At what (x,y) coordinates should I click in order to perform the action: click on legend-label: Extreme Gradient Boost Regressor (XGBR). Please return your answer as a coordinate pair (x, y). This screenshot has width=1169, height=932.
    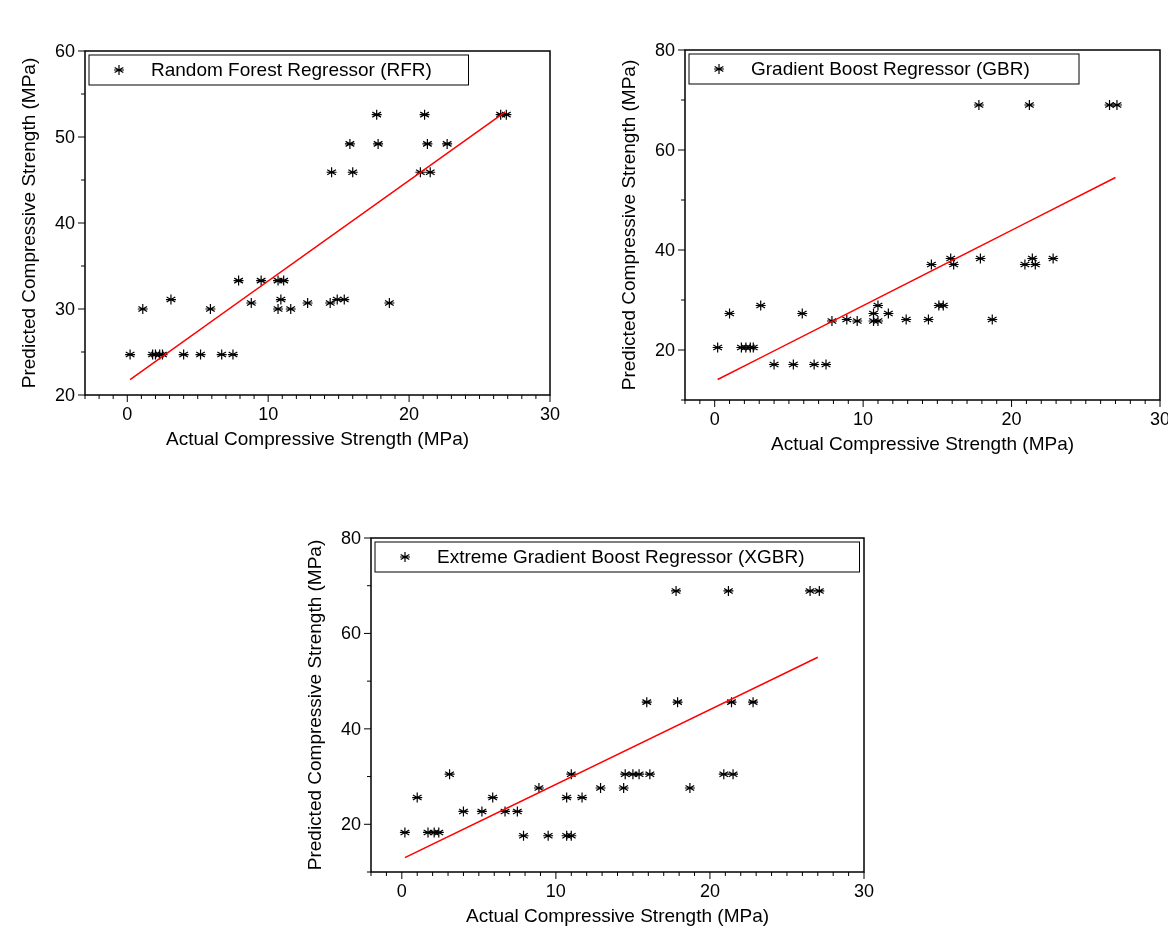
    Looking at the image, I should click on (621, 556).